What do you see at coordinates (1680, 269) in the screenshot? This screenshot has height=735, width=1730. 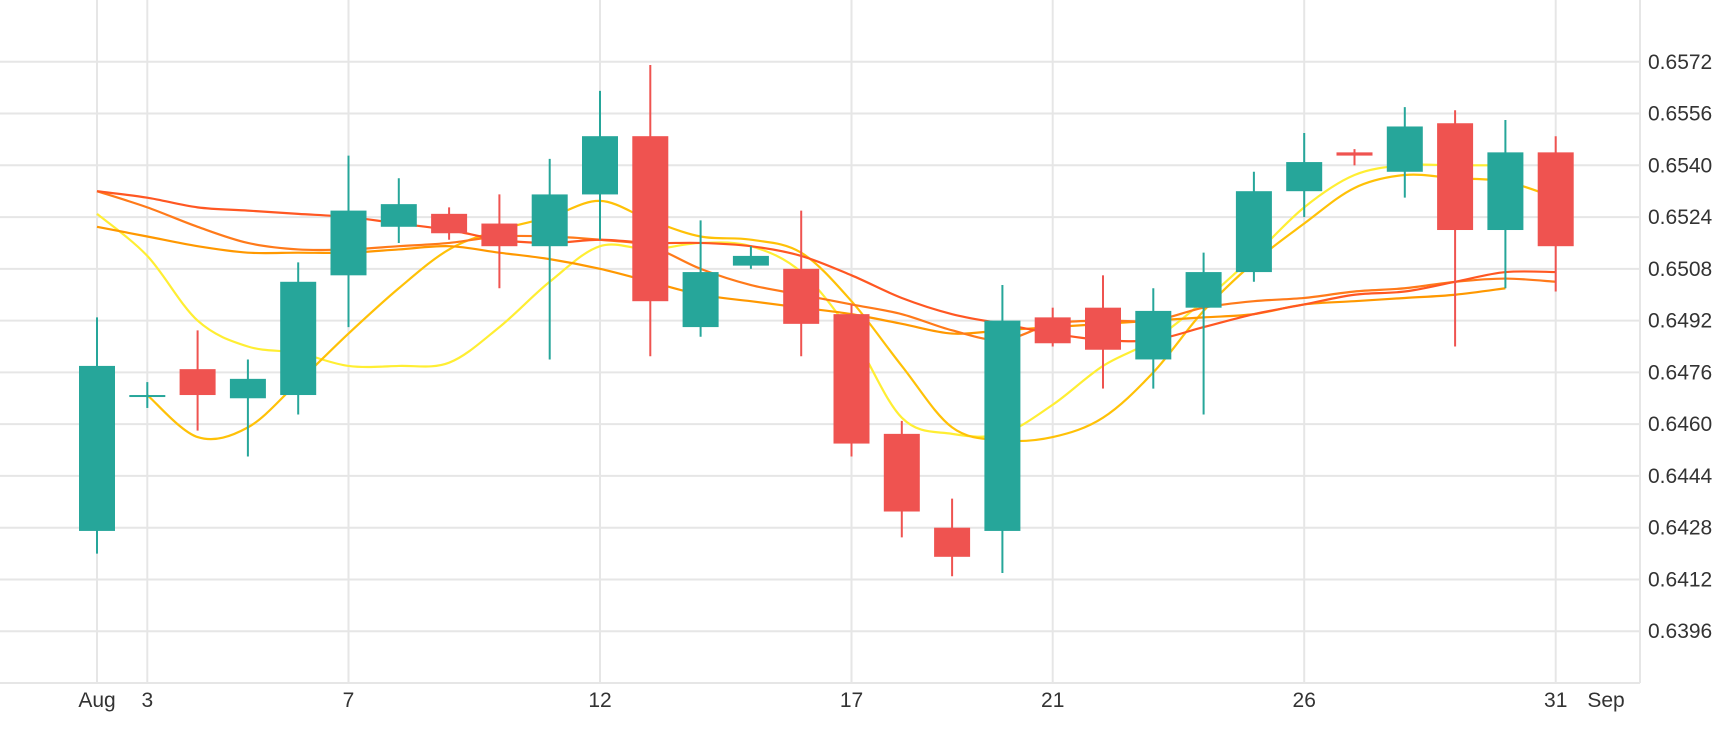 I see `y-tick-label: 0.6508` at bounding box center [1680, 269].